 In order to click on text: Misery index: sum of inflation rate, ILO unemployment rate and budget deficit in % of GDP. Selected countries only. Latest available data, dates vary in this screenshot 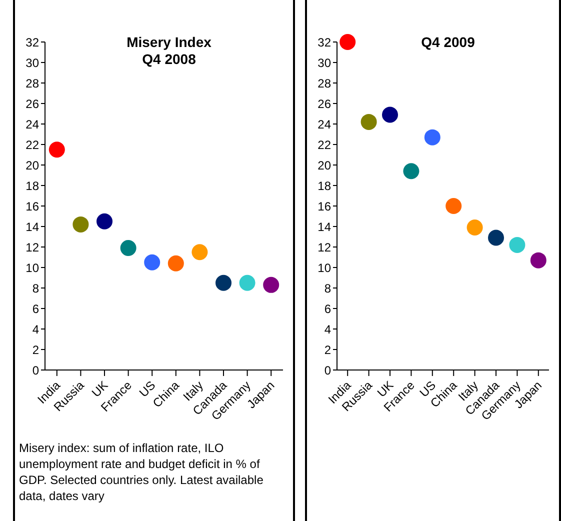, I will do `click(141, 472)`.